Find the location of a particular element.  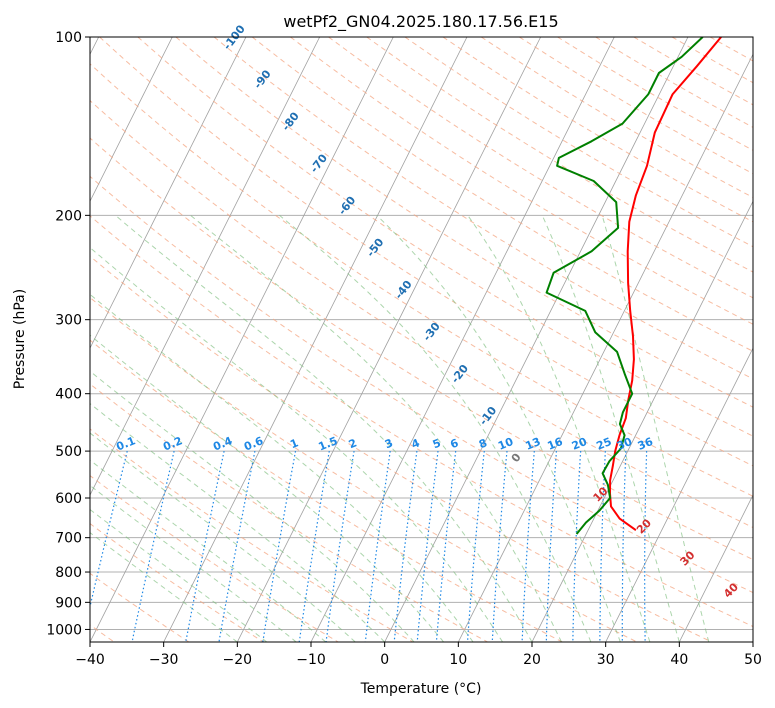

x-tick-label: 20 is located at coordinates (532, 660).